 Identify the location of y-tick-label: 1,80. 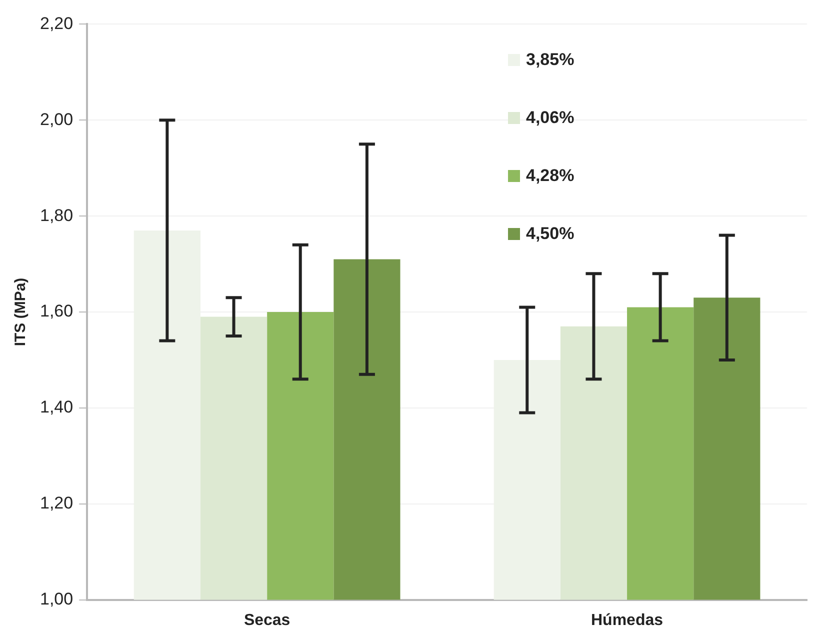
(57, 215).